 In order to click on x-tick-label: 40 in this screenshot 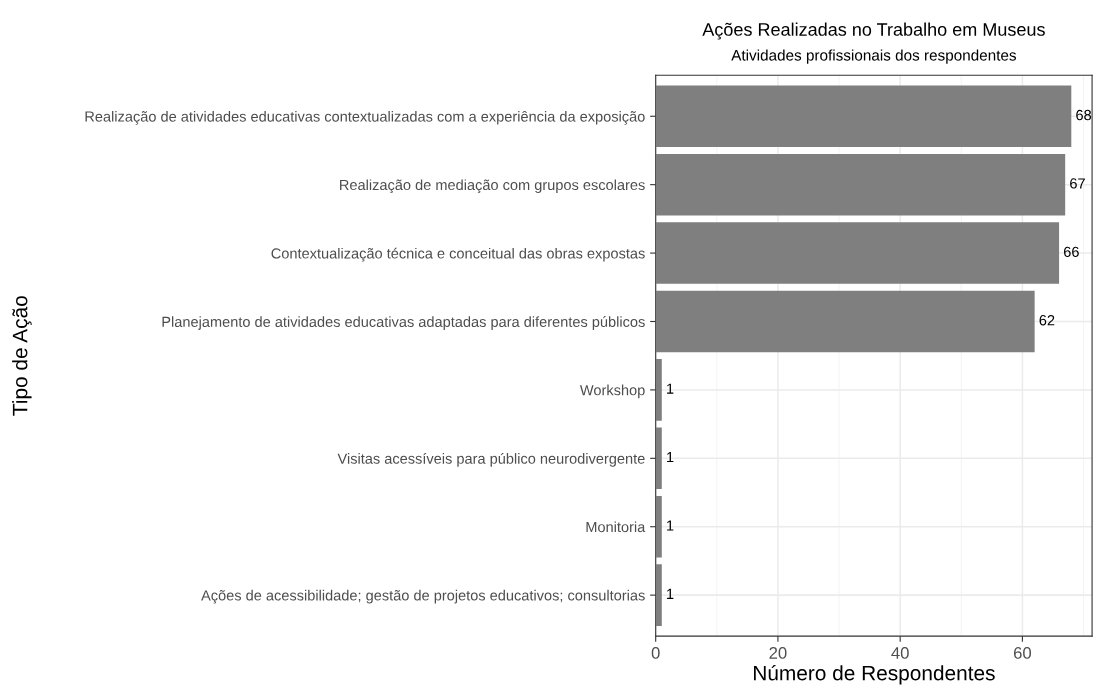, I will do `click(900, 653)`.